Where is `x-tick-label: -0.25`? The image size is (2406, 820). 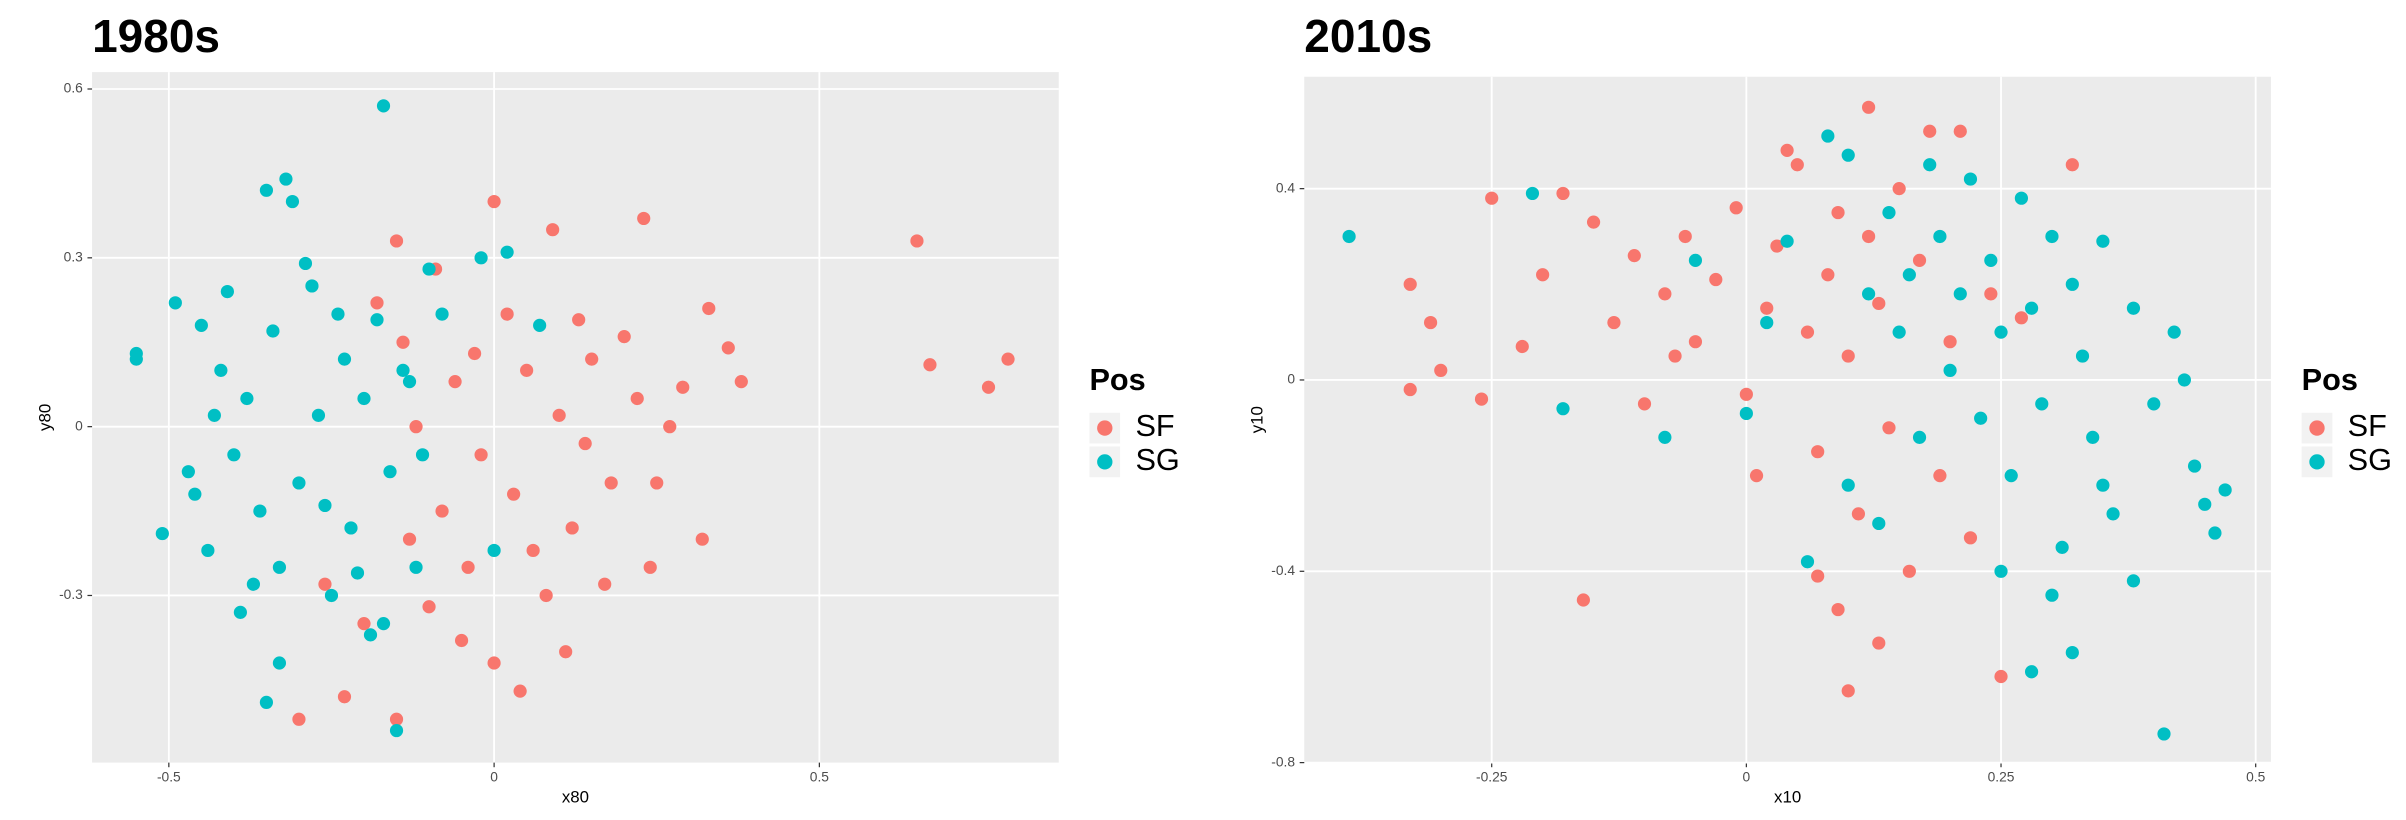 x-tick-label: -0.25 is located at coordinates (1492, 777).